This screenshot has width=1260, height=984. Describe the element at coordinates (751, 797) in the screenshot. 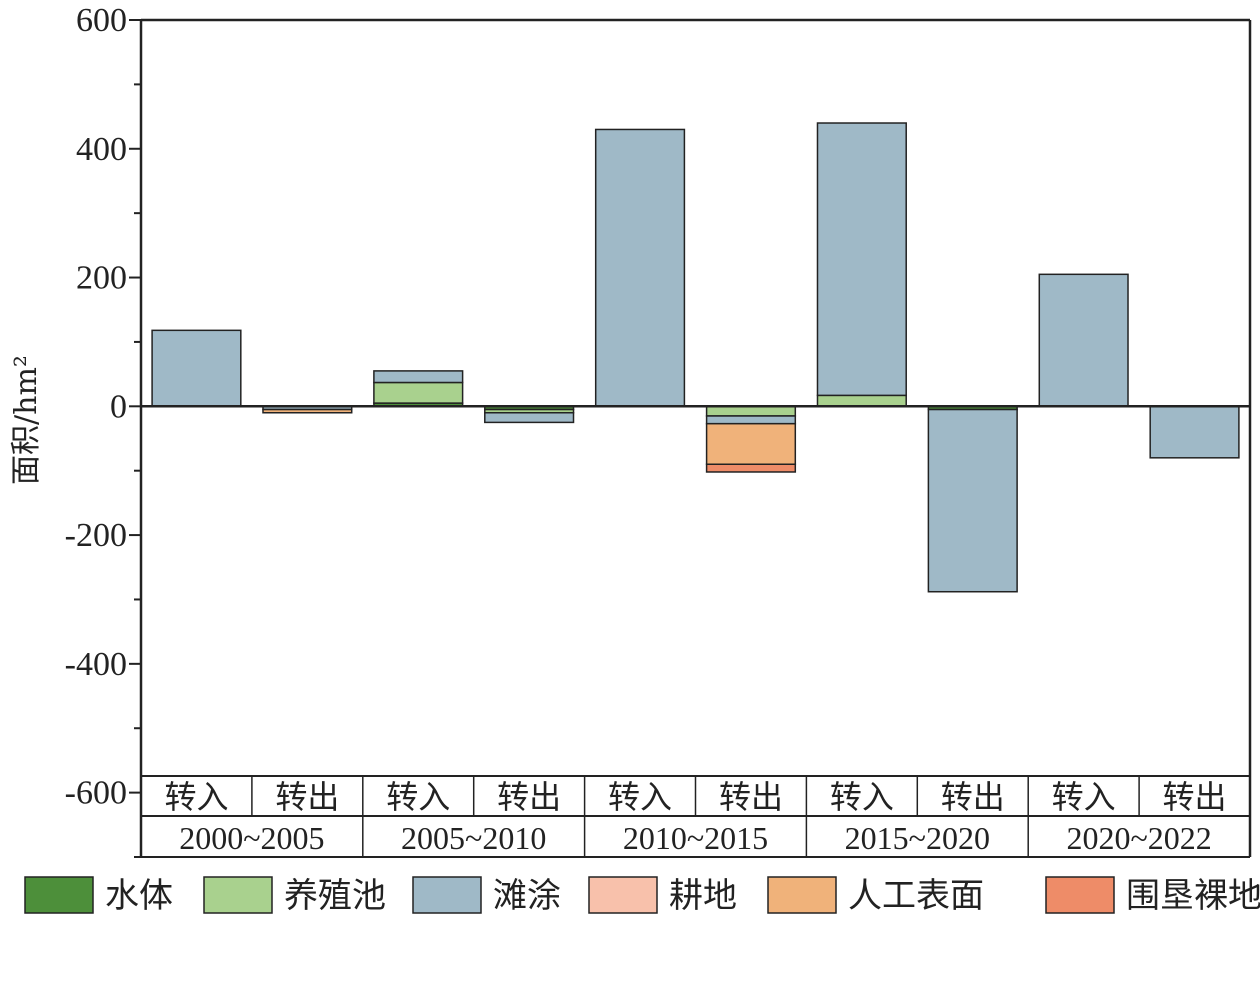

I see `category-label-6: 转出` at that location.